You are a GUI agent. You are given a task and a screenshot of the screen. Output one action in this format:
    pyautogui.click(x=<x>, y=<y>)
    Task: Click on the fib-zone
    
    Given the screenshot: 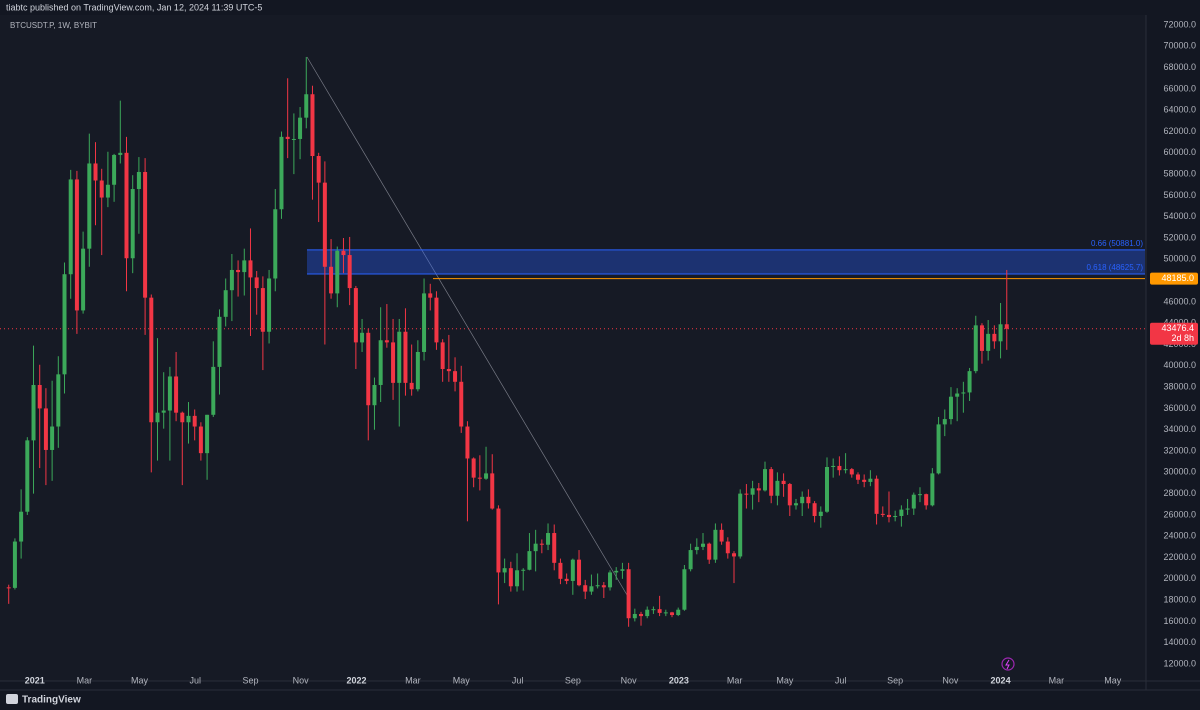 What is the action you would take?
    pyautogui.click(x=726, y=261)
    